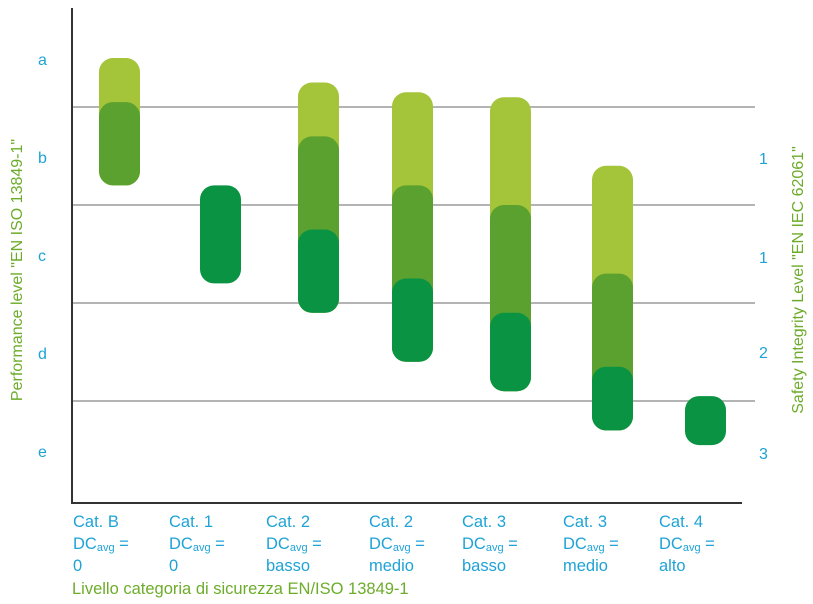  I want to click on pl-tick-d: d, so click(42, 354).